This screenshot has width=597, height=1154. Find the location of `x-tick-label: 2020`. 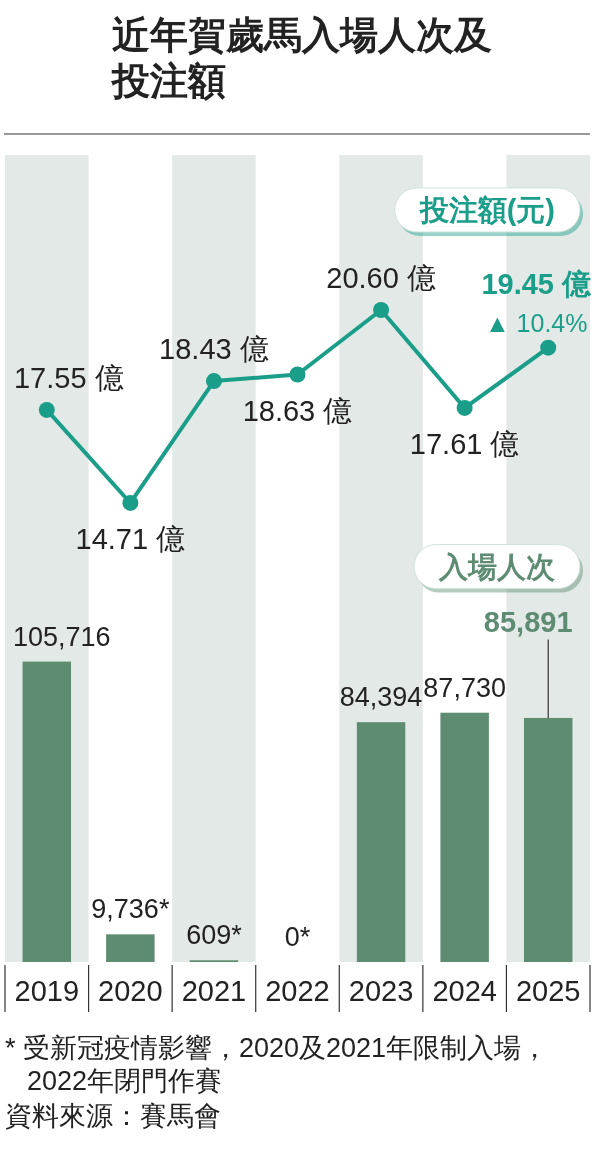

x-tick-label: 2020 is located at coordinates (130, 991).